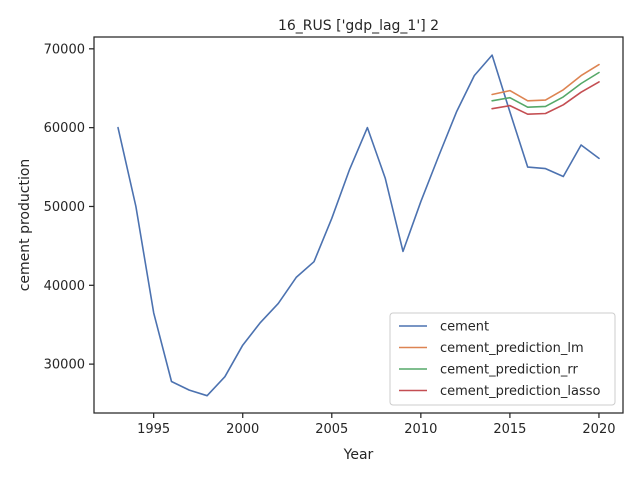  Describe the element at coordinates (153, 429) in the screenshot. I see `x-tick-label: 1995` at that location.